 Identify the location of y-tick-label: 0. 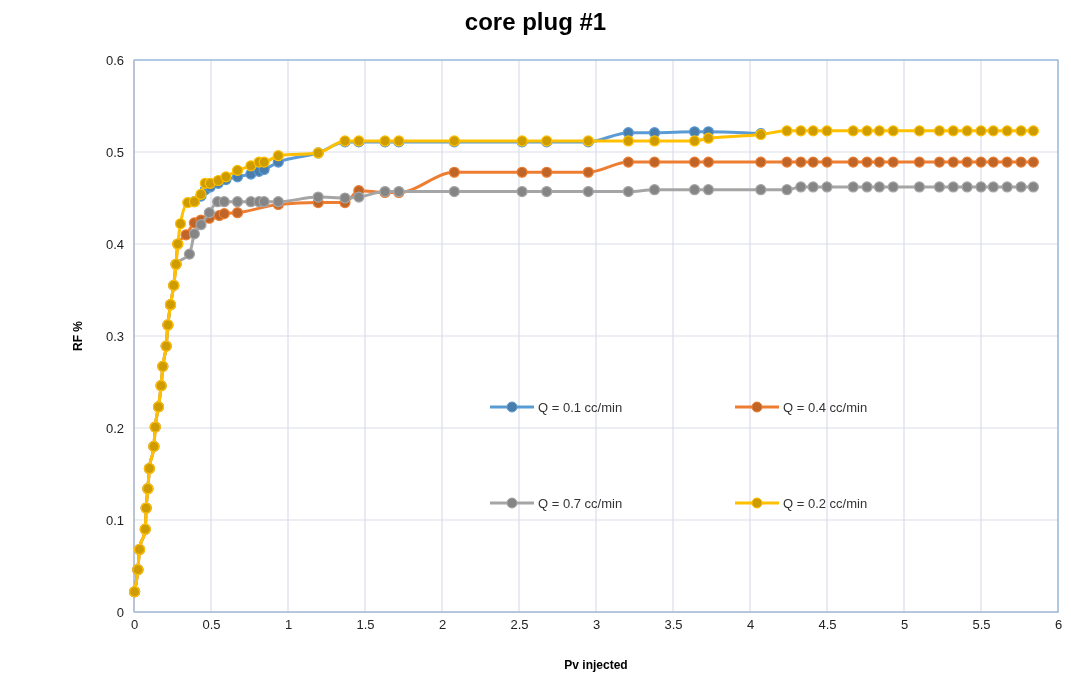
(120, 612).